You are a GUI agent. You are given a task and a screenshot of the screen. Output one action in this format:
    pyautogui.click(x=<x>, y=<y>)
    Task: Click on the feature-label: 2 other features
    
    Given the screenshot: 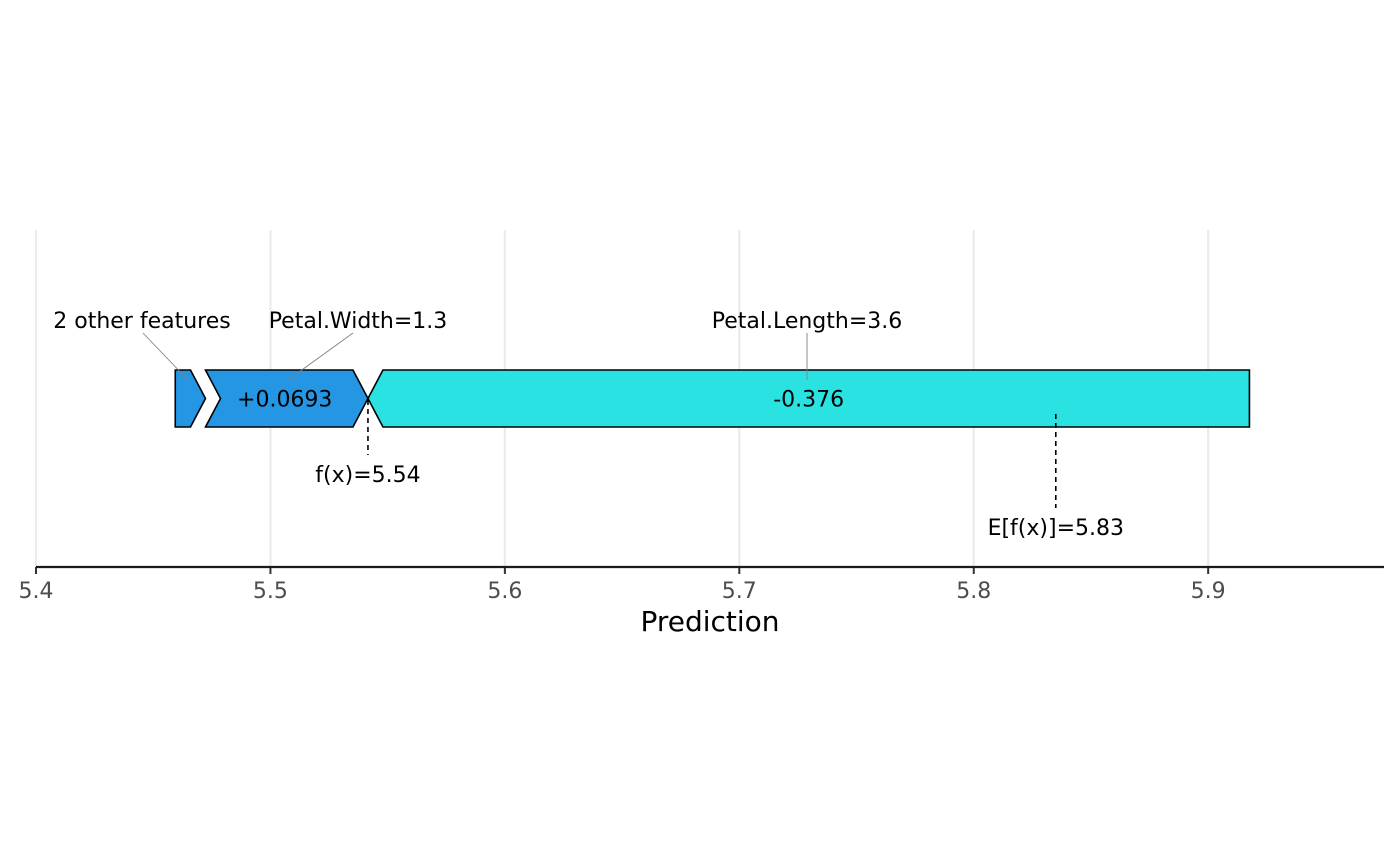 What is the action you would take?
    pyautogui.click(x=141, y=321)
    